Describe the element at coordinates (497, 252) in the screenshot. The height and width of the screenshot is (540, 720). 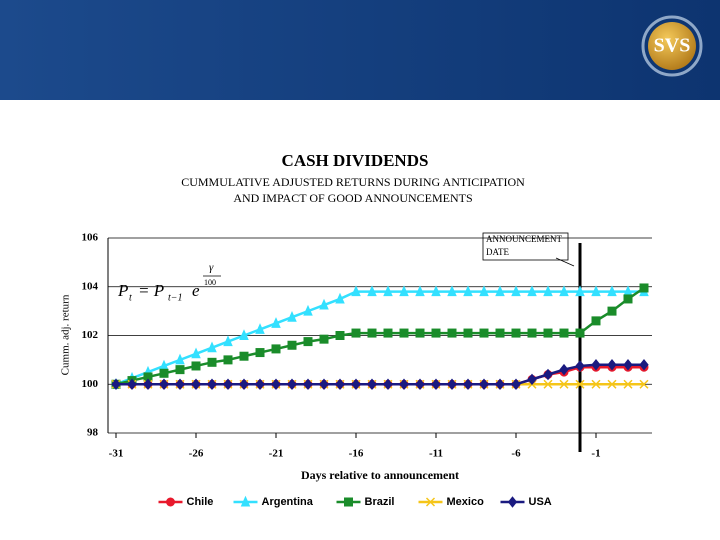
I see `annotation-text: DATE` at that location.